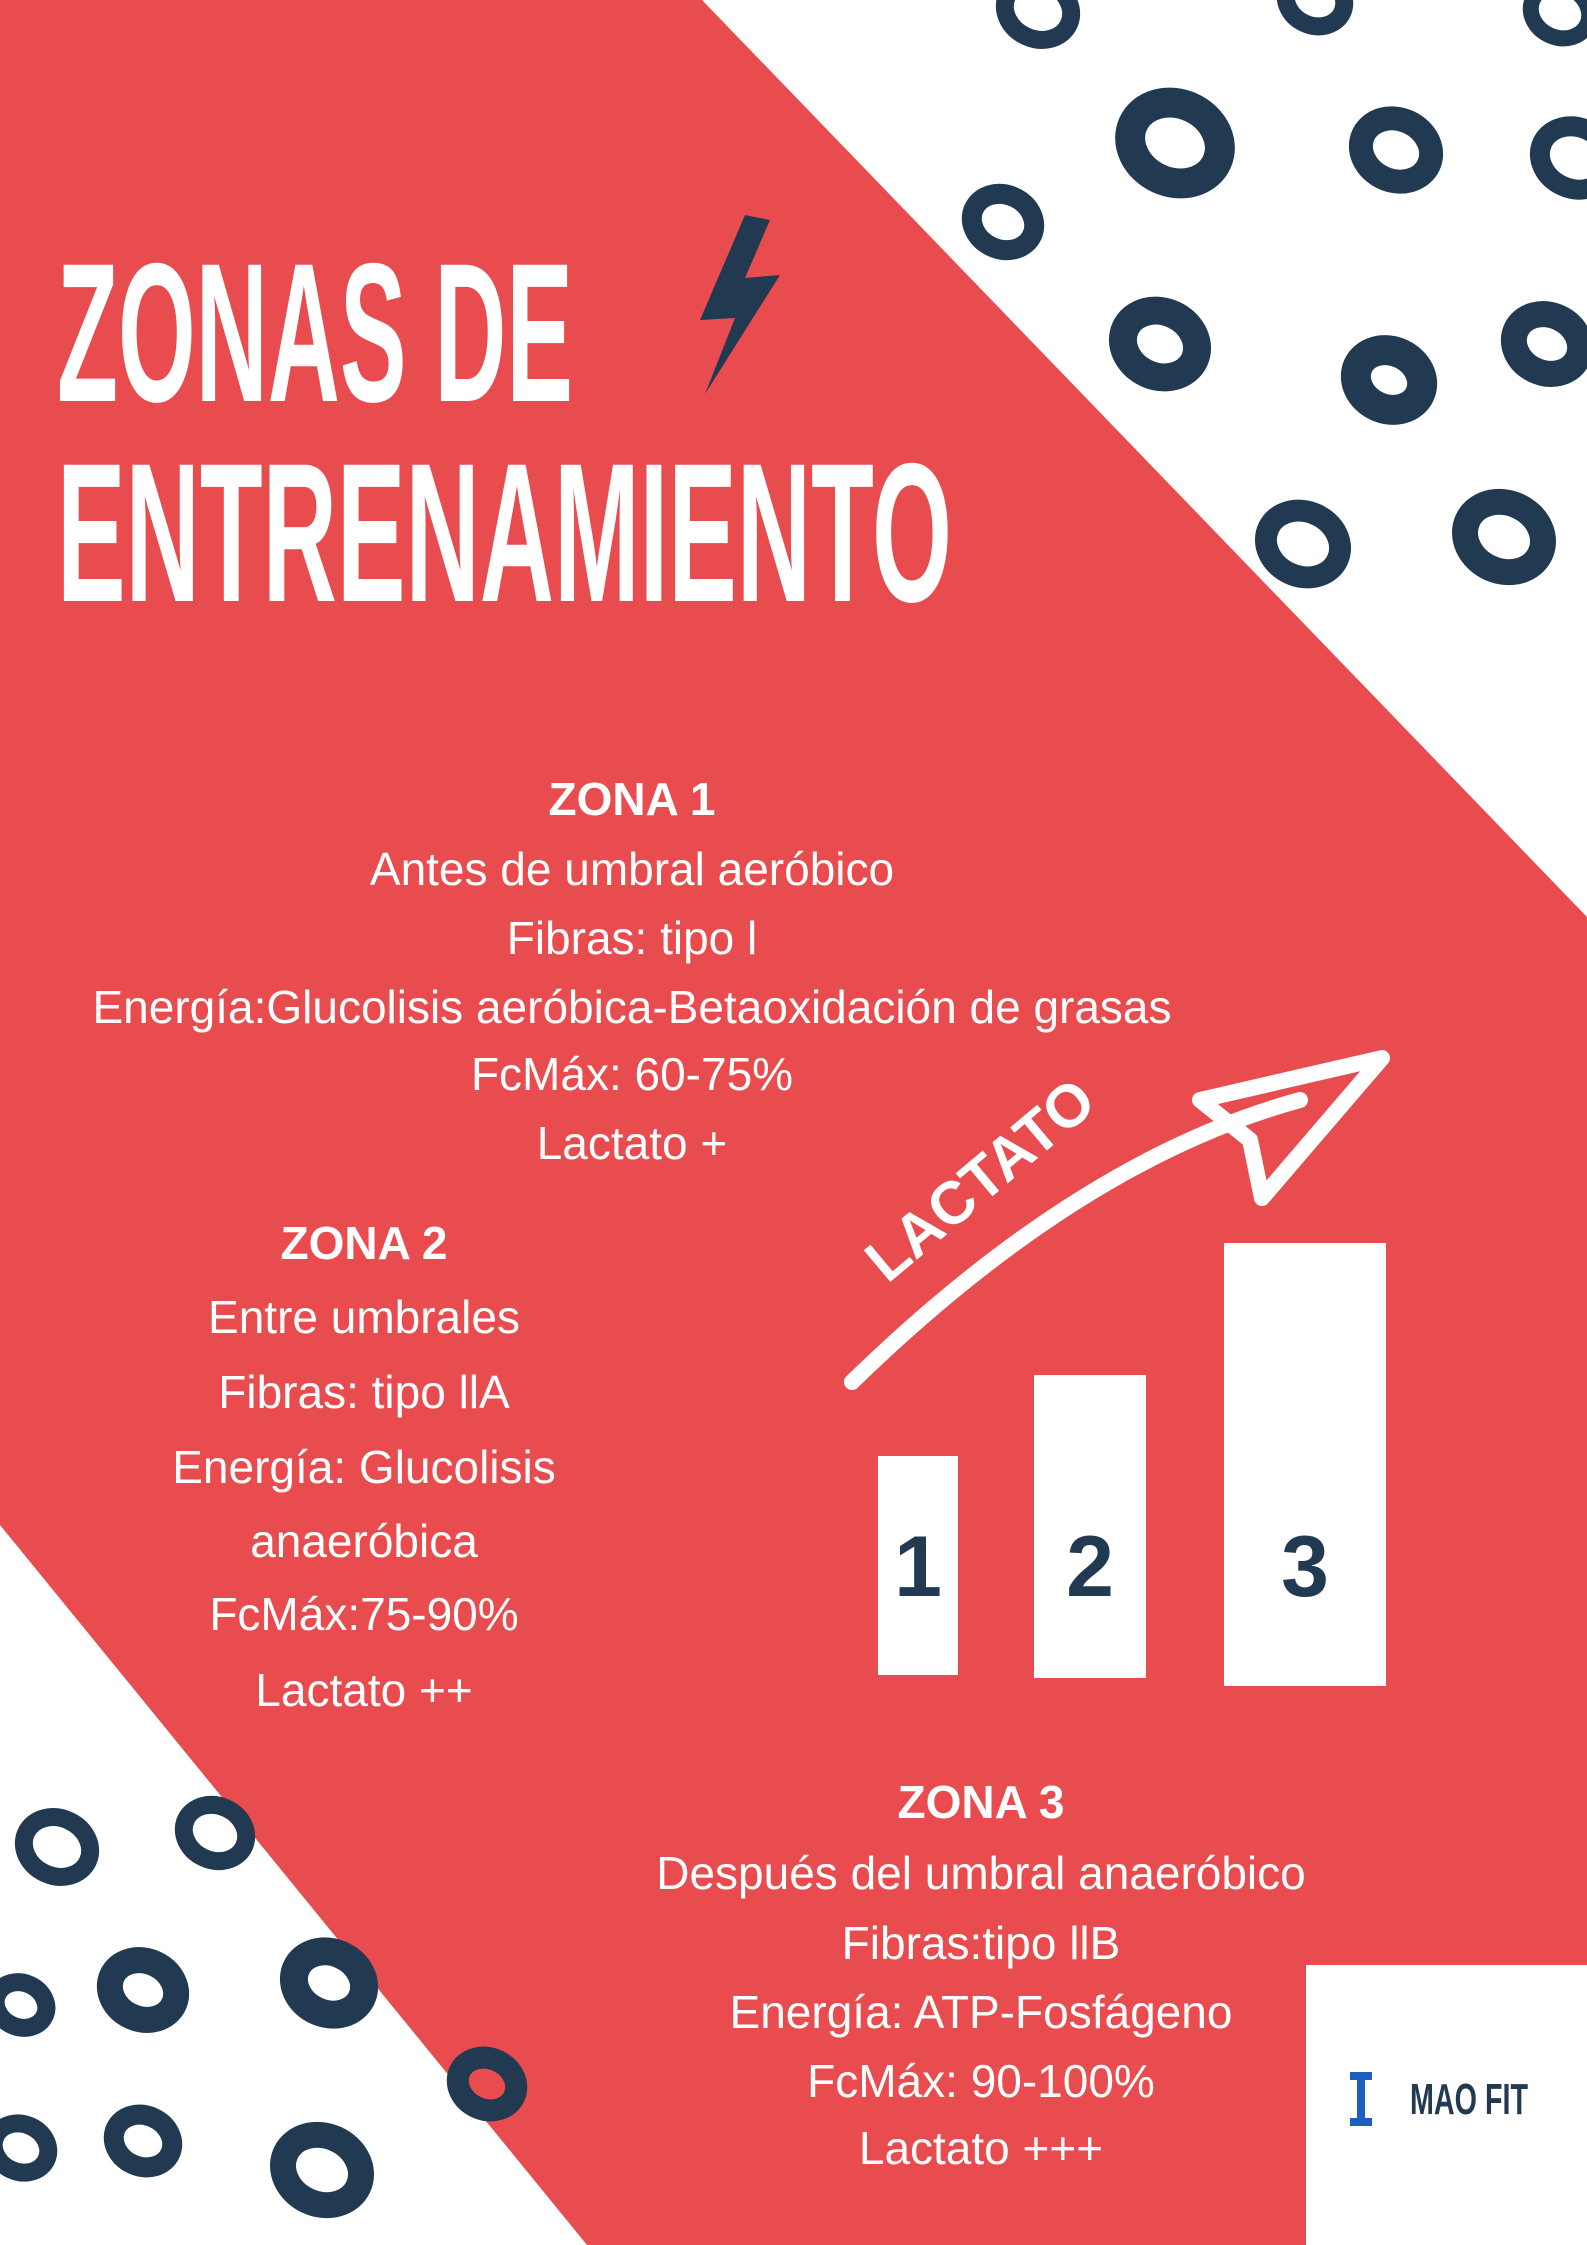 This screenshot has width=1587, height=2245. Describe the element at coordinates (1291, 1128) in the screenshot. I see `arrow-head` at that location.